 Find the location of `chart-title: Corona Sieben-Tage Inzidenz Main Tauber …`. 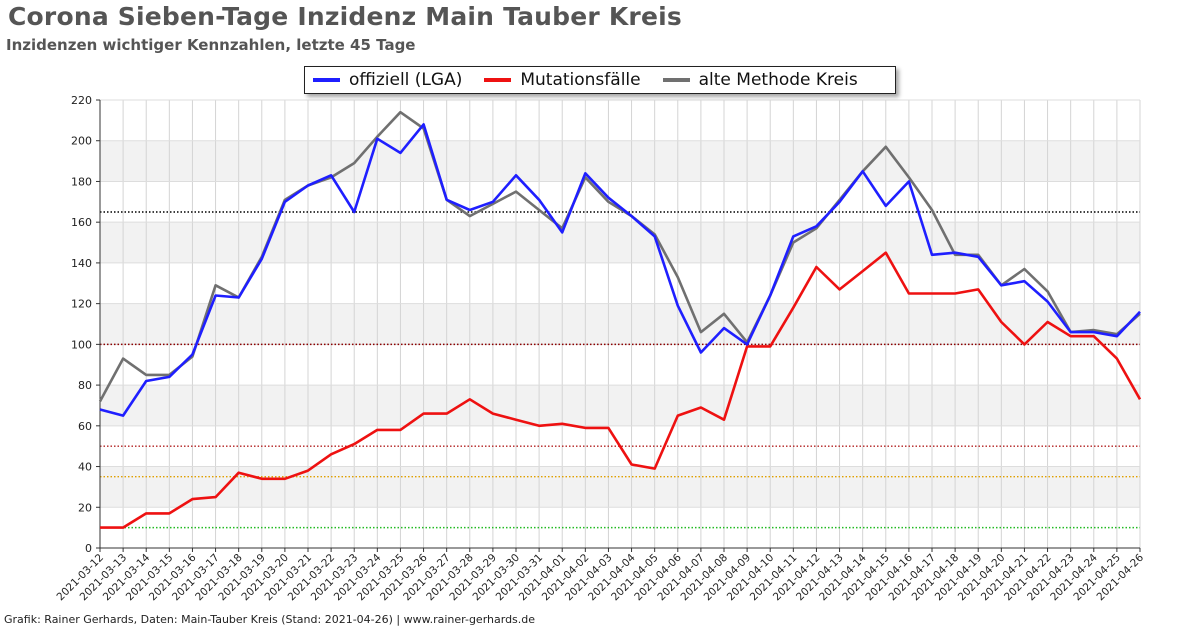

chart-title: Corona Sieben-Tage Inzidenz Main Tauber … is located at coordinates (345, 16).